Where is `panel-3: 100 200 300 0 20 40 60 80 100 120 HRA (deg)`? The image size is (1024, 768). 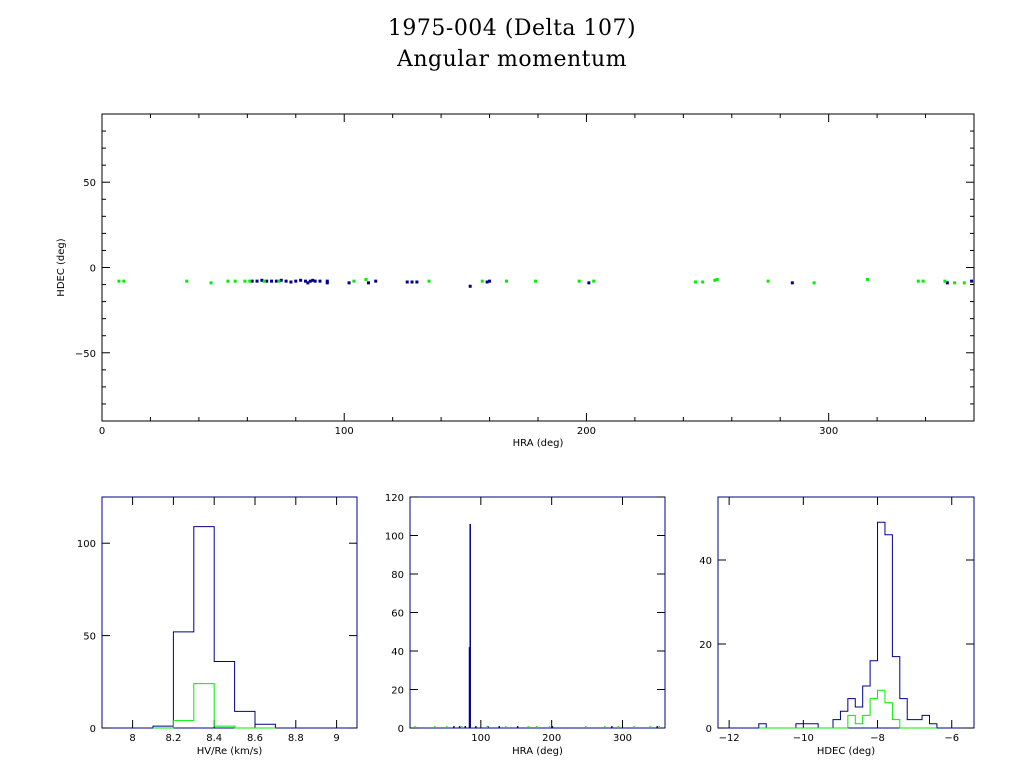
panel-3: 100 200 300 0 20 40 60 80 100 120 HRA (deg) is located at coordinates (525, 625).